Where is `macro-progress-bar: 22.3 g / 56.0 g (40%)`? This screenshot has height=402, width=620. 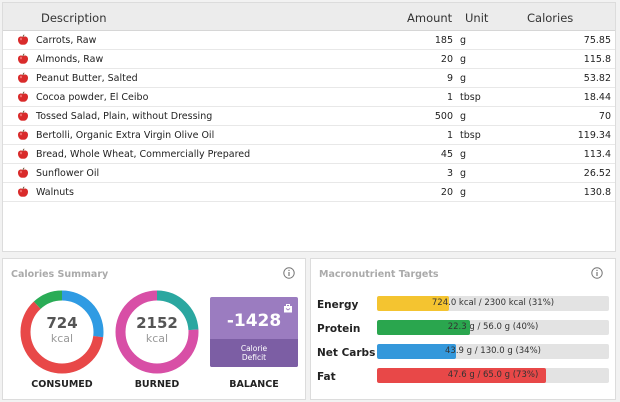 macro-progress-bar: 22.3 g / 56.0 g (40%) is located at coordinates (493, 327).